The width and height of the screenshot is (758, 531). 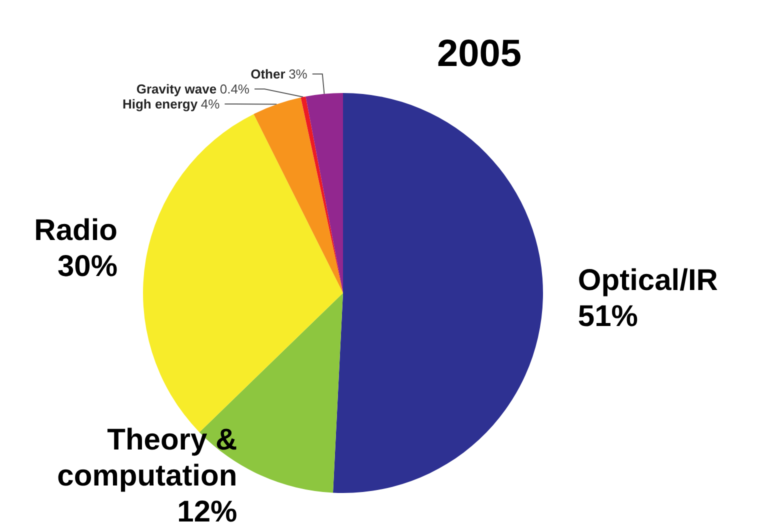 What do you see at coordinates (147, 458) in the screenshot?
I see `slice-label: Theory & computation` at bounding box center [147, 458].